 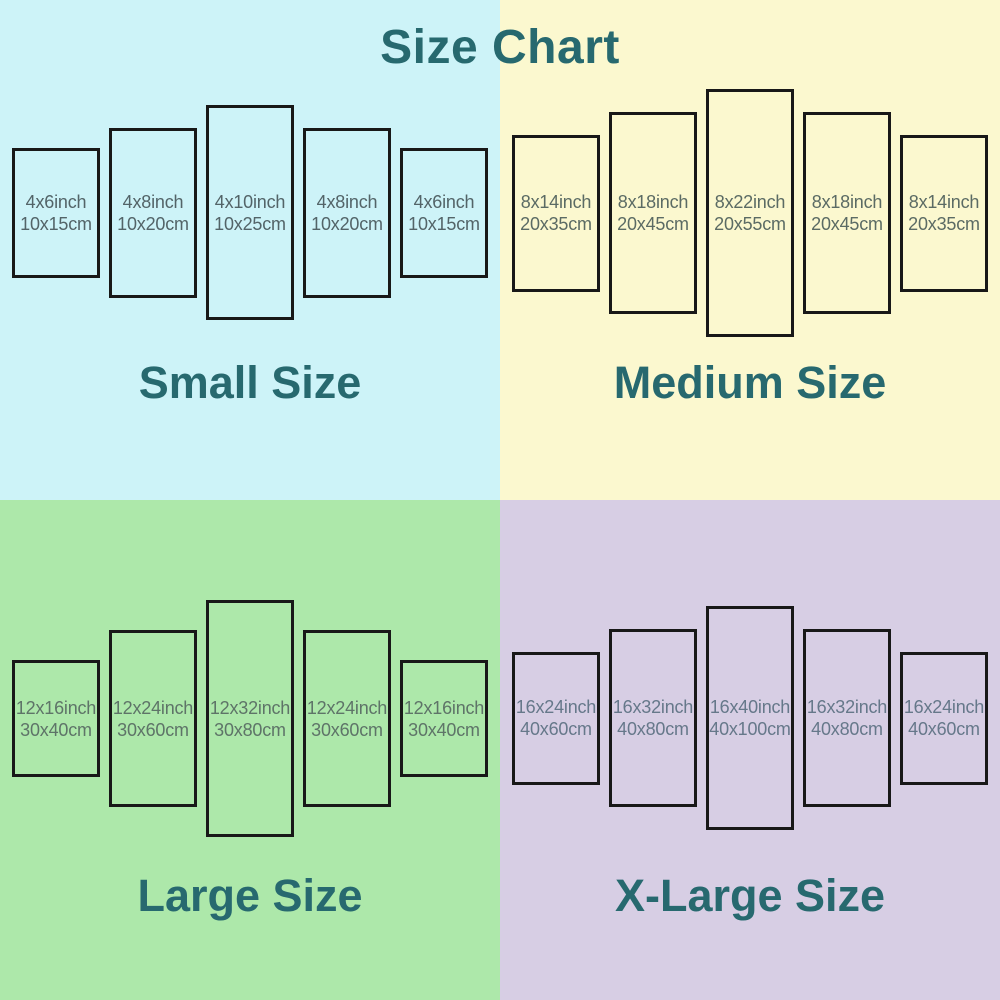 I want to click on canvas-panel: 8x22inch 20x55cm, so click(x=750, y=213).